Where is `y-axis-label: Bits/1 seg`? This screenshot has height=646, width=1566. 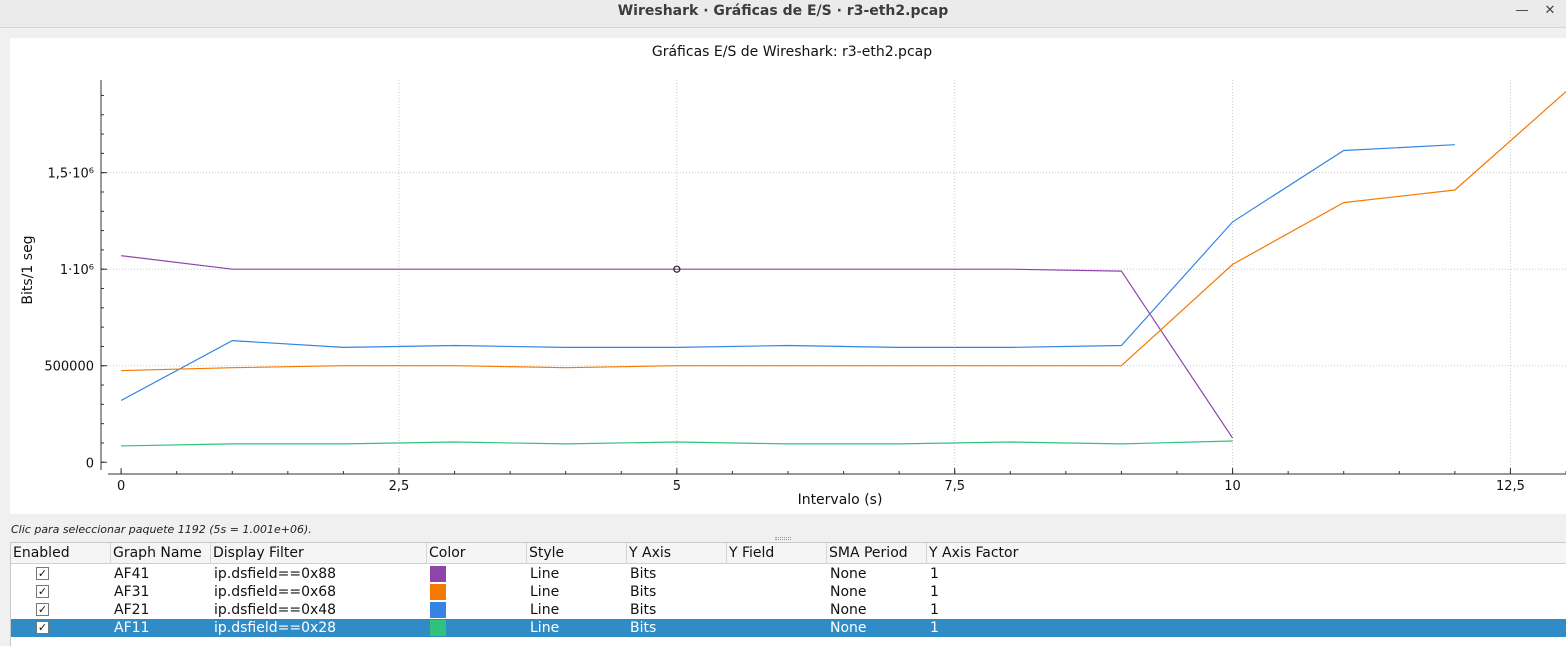 y-axis-label: Bits/1 seg is located at coordinates (28, 269).